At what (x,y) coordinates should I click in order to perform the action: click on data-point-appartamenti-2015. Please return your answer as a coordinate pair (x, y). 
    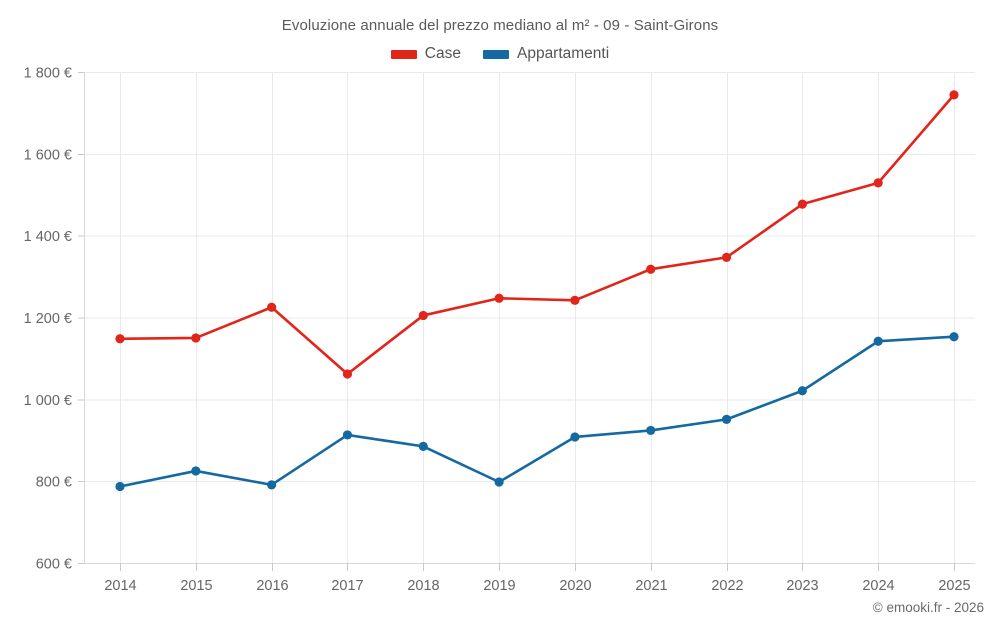
    Looking at the image, I should click on (196, 471).